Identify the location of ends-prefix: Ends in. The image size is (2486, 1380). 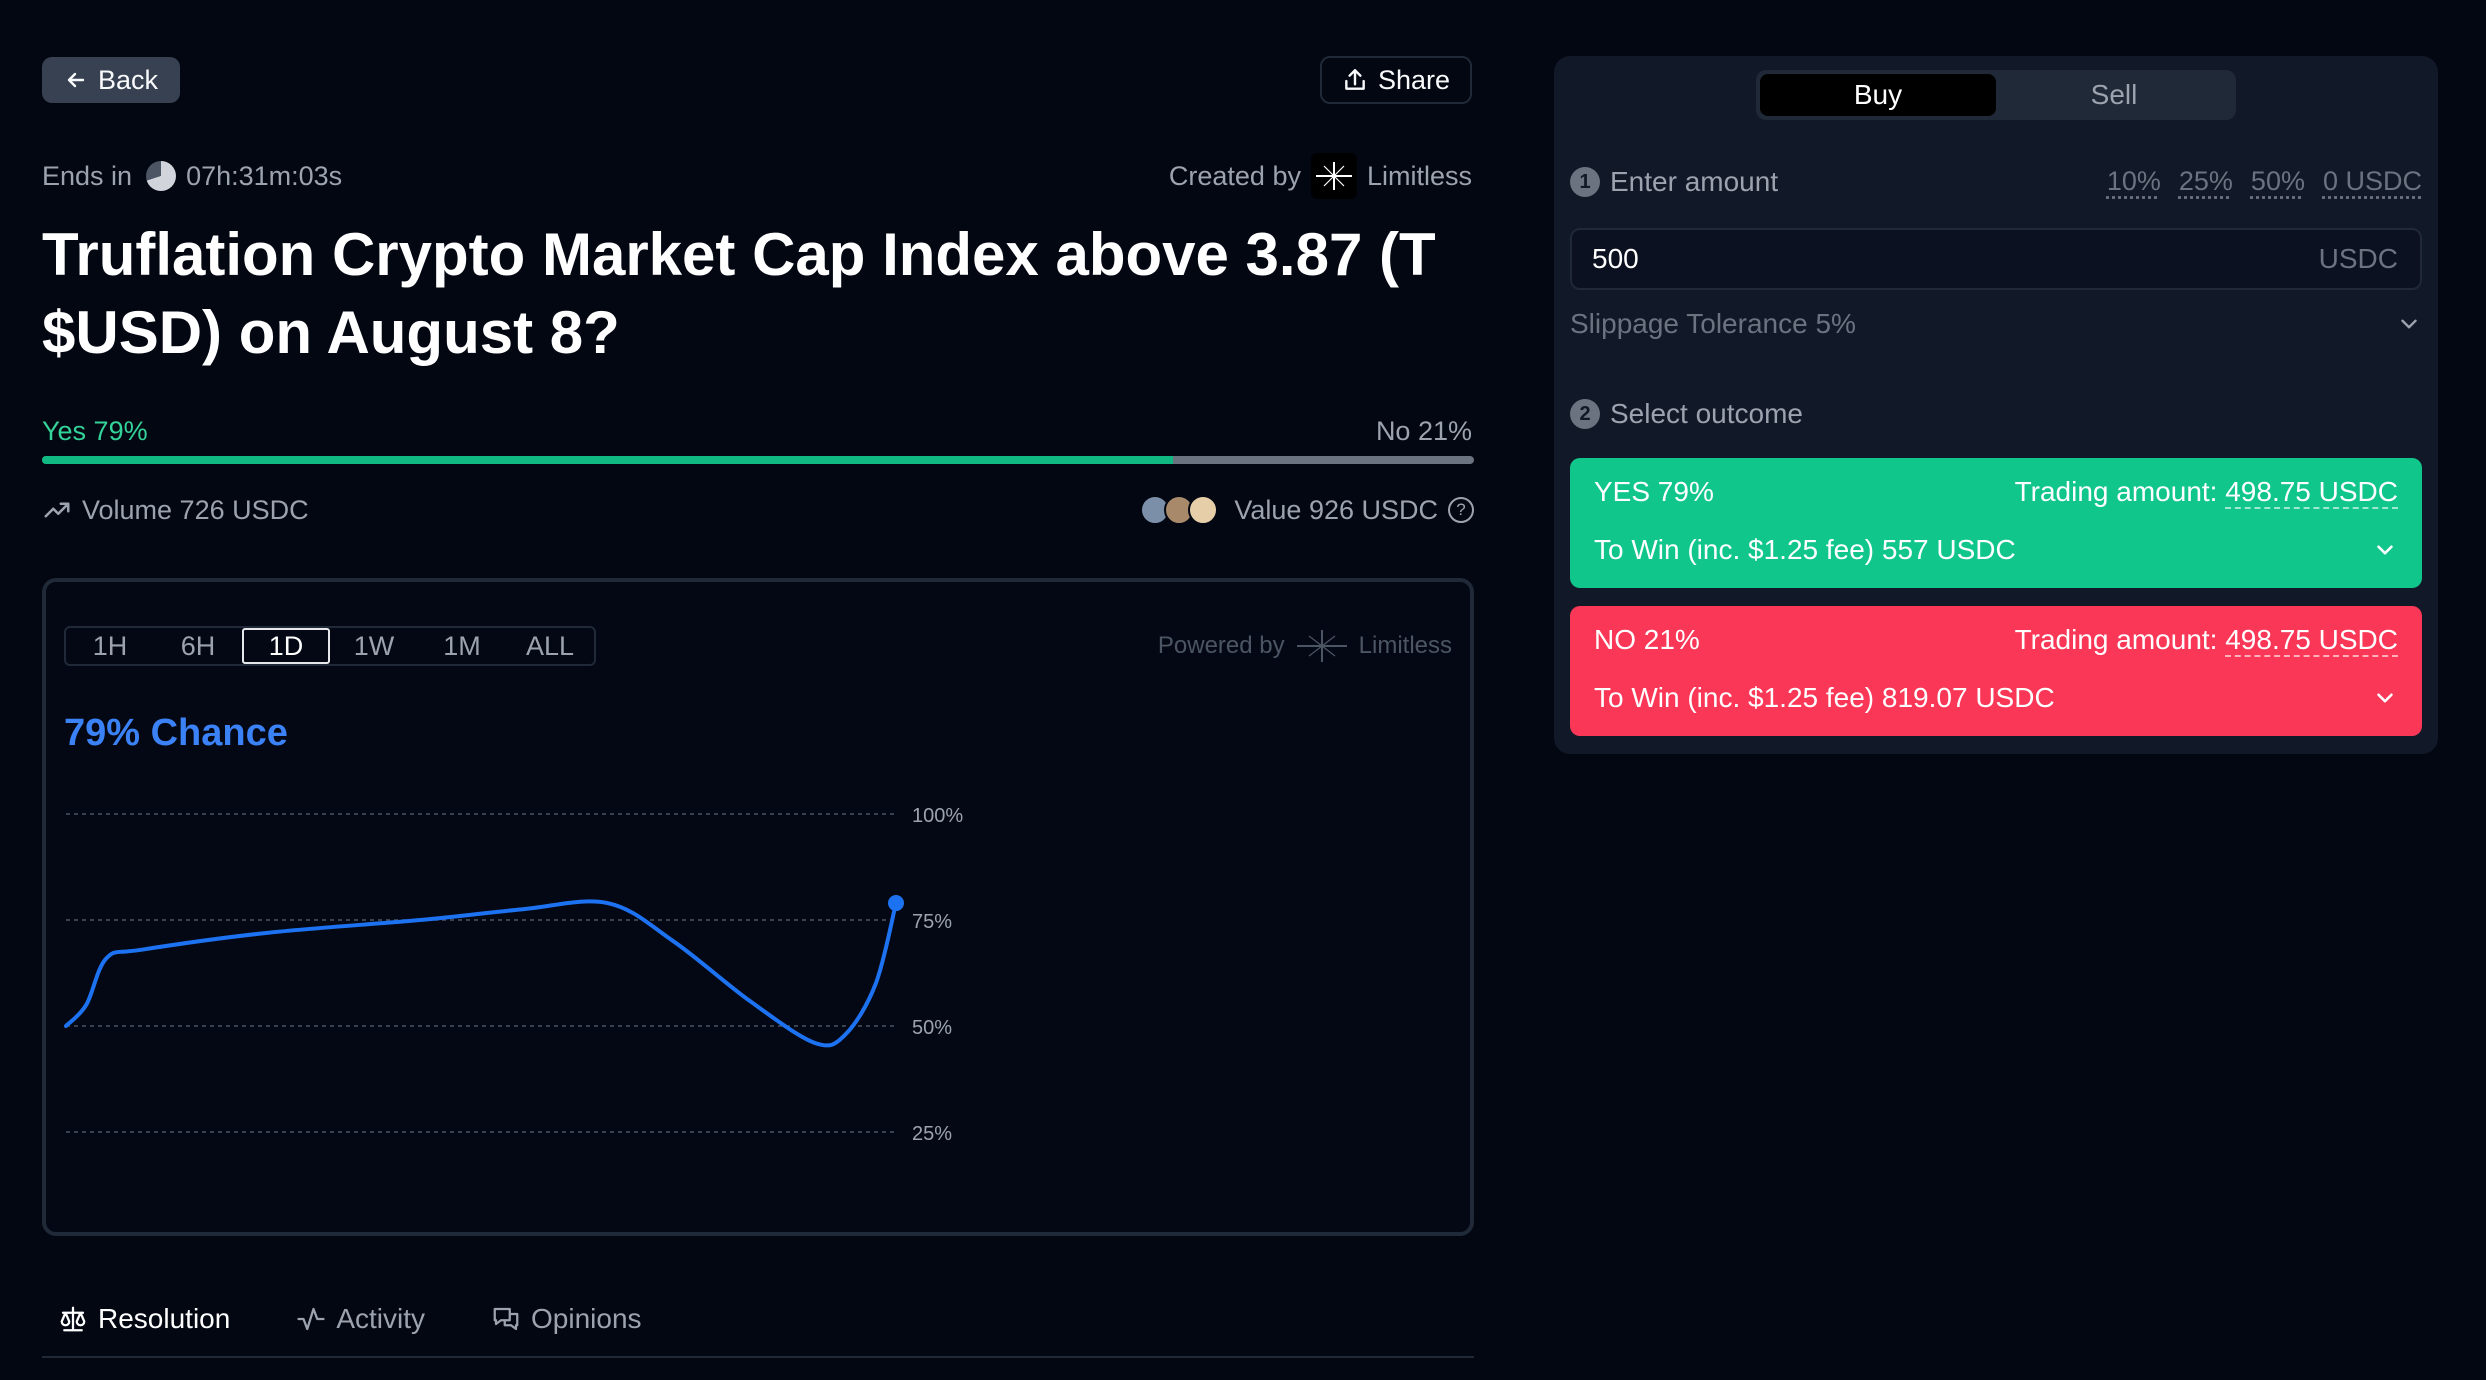
(87, 175).